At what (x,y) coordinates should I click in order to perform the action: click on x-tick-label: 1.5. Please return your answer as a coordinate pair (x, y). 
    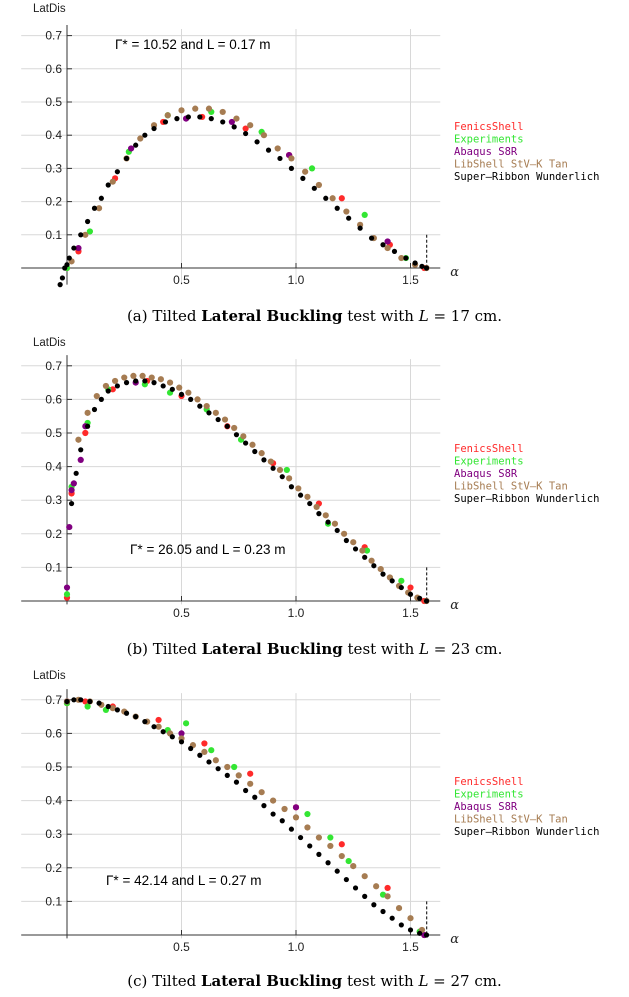
    Looking at the image, I should click on (410, 947).